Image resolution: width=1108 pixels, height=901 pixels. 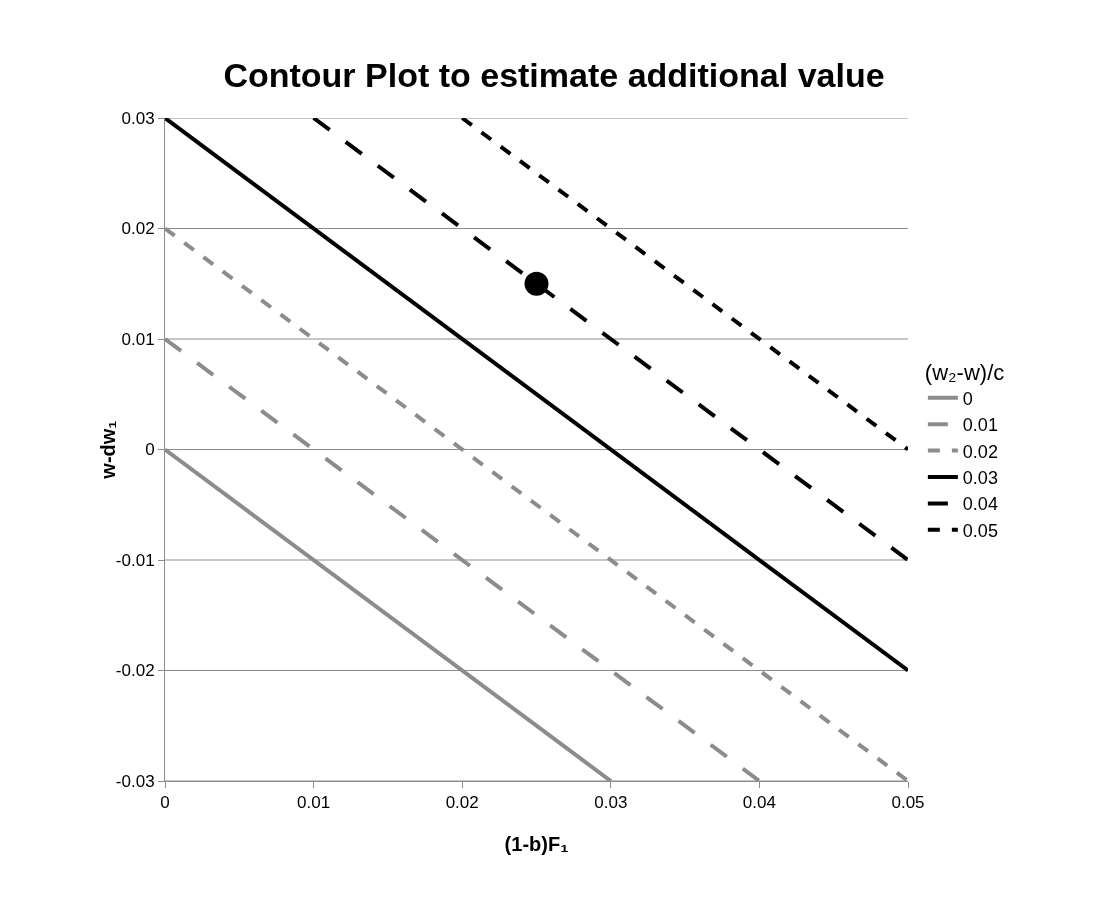 I want to click on x-axis-title: (1-b)F₁, so click(x=536, y=844).